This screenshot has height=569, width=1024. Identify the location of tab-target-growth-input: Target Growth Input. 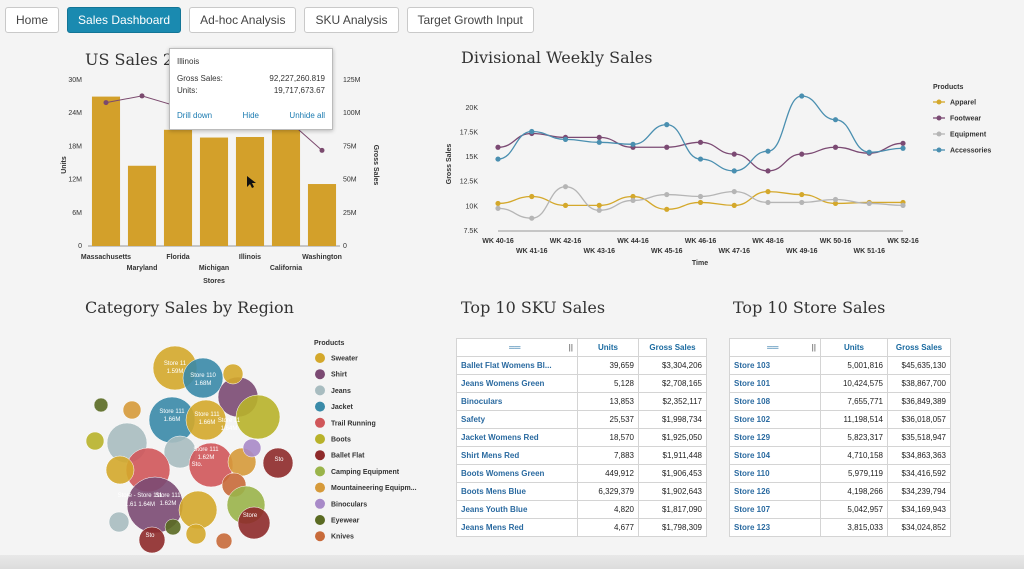
(470, 20).